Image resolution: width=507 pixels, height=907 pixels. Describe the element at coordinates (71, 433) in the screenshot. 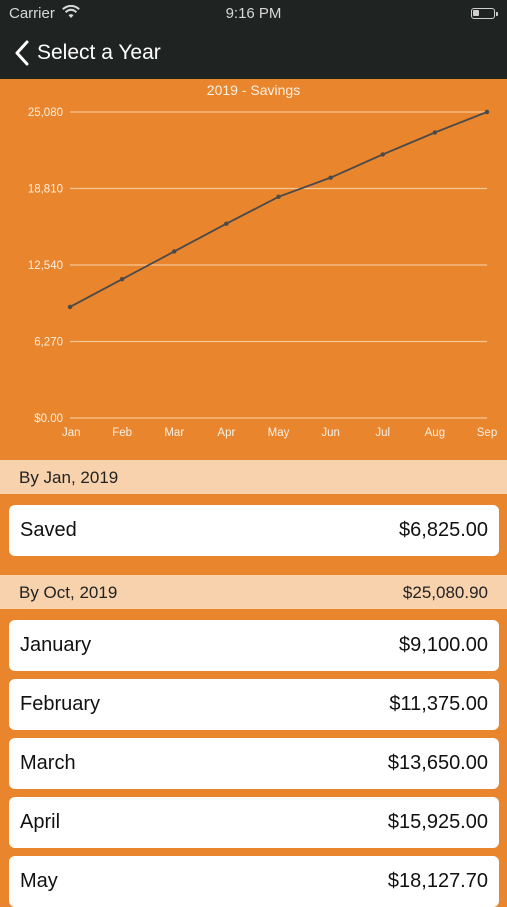

I see `x-tick-label: Jan` at that location.